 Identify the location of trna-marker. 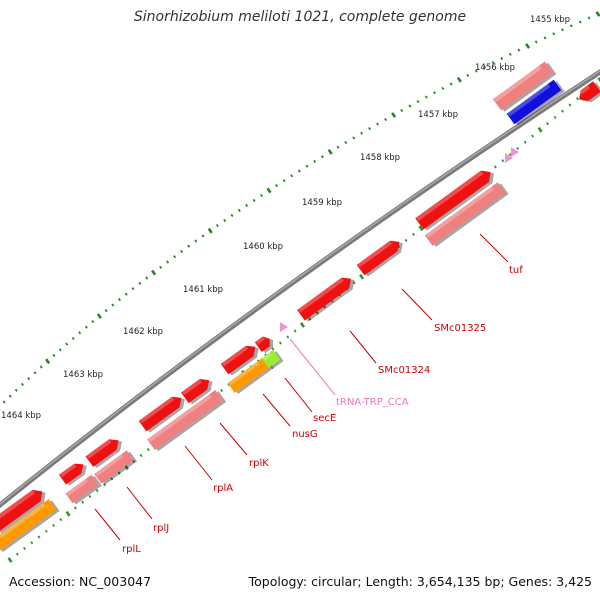
(515, 152).